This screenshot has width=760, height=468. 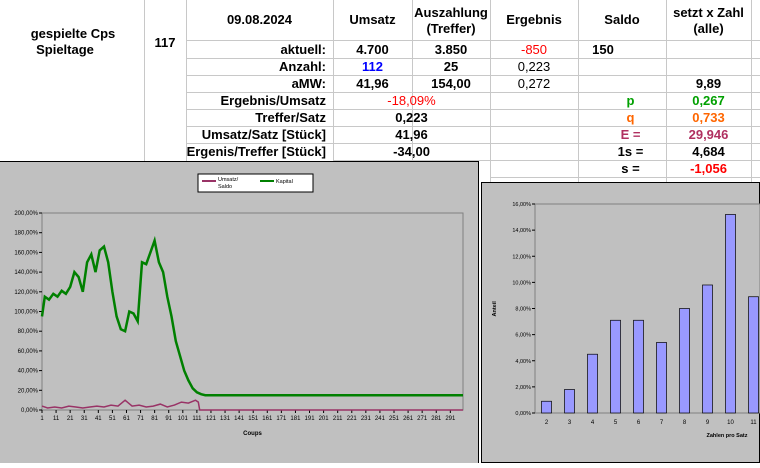 What do you see at coordinates (495, 309) in the screenshot?
I see `y-axis-label: Anteil` at bounding box center [495, 309].